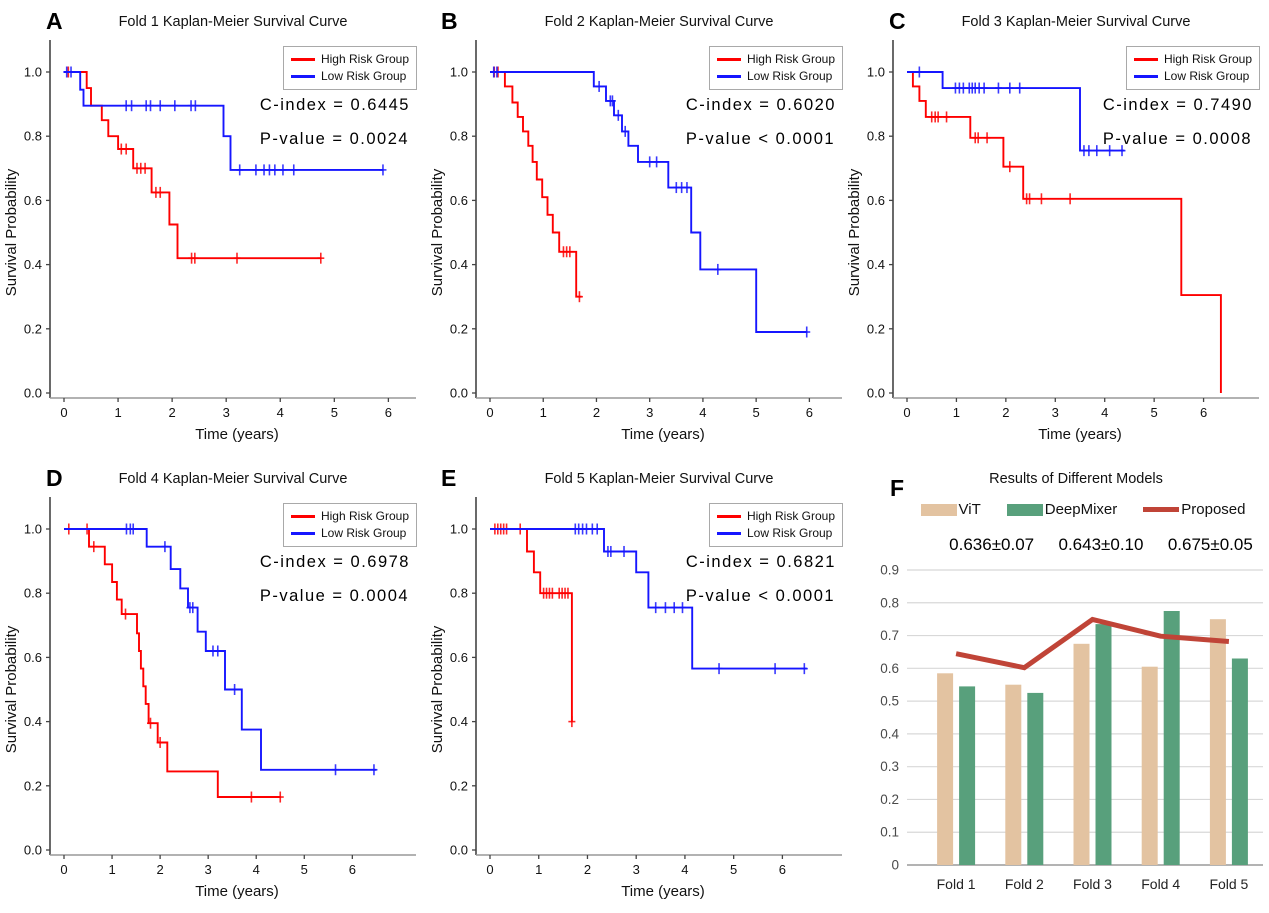  Describe the element at coordinates (1160, 884) in the screenshot. I see `x-category-label: Fold 4` at that location.